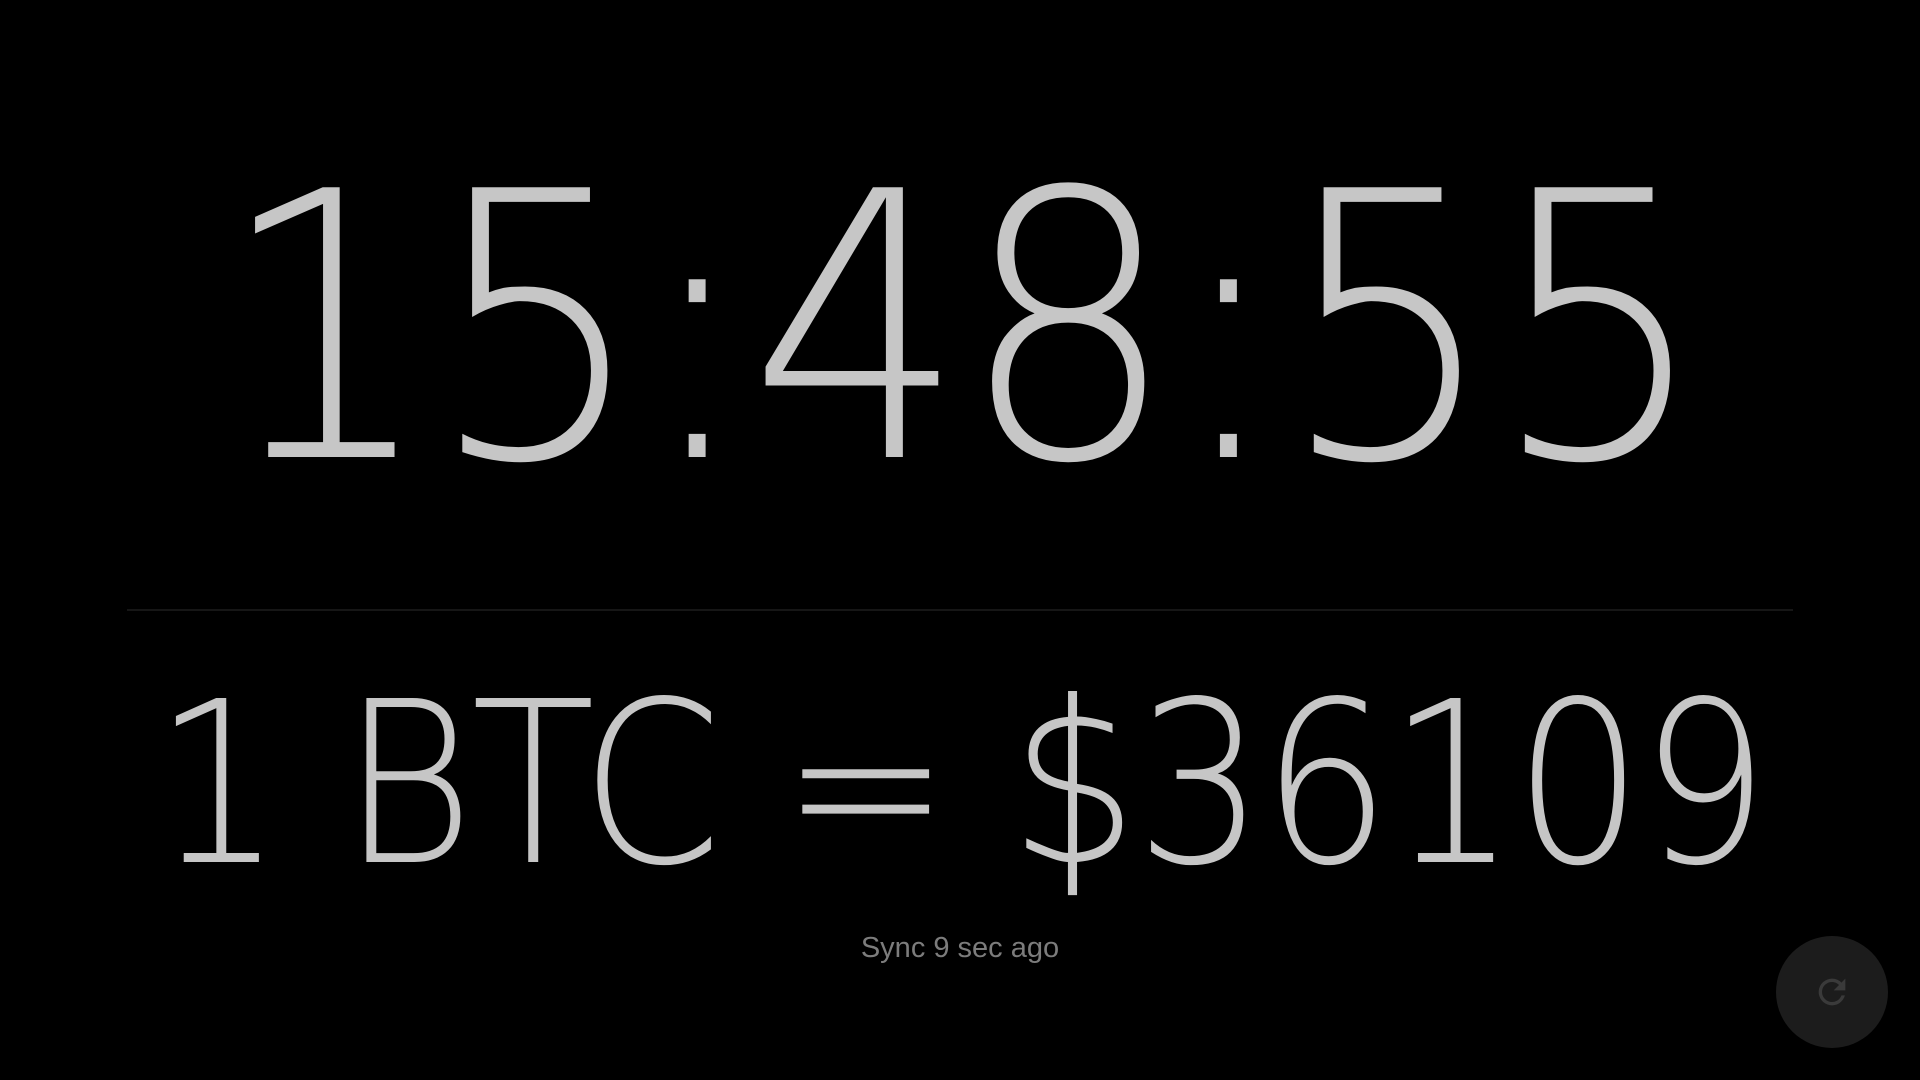 The image size is (1920, 1080). Describe the element at coordinates (960, 610) in the screenshot. I see `divider` at that location.